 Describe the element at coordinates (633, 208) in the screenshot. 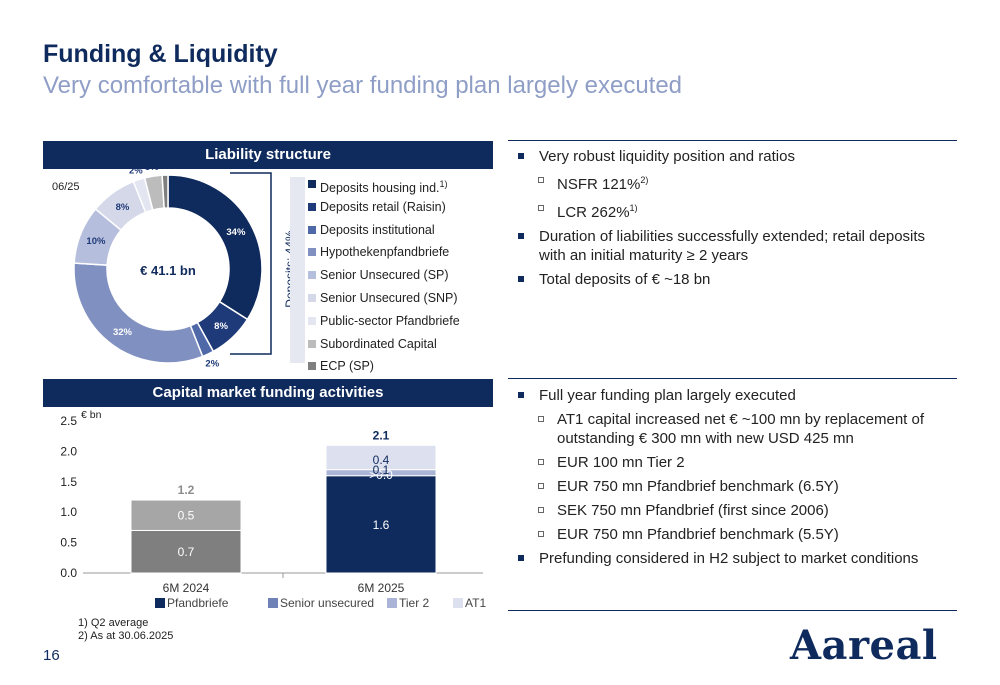

I see `footnote-ref: 1)` at that location.